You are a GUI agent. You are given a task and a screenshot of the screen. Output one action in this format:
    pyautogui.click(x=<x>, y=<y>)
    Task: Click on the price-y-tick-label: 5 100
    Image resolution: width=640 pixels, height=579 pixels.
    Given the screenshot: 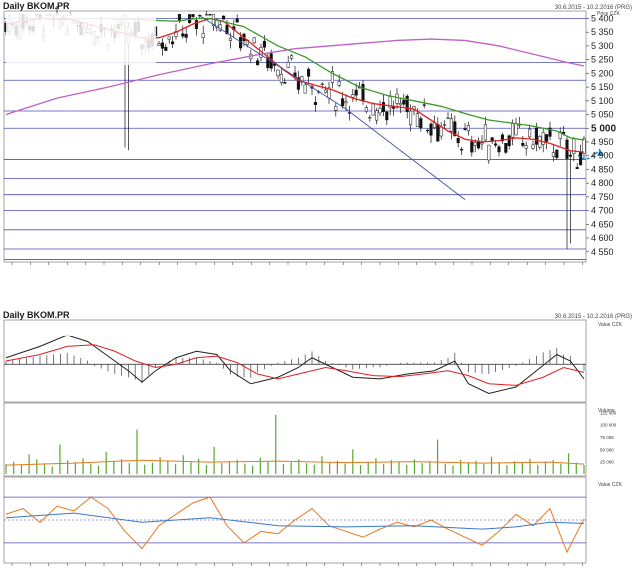 What is the action you would take?
    pyautogui.click(x=602, y=101)
    